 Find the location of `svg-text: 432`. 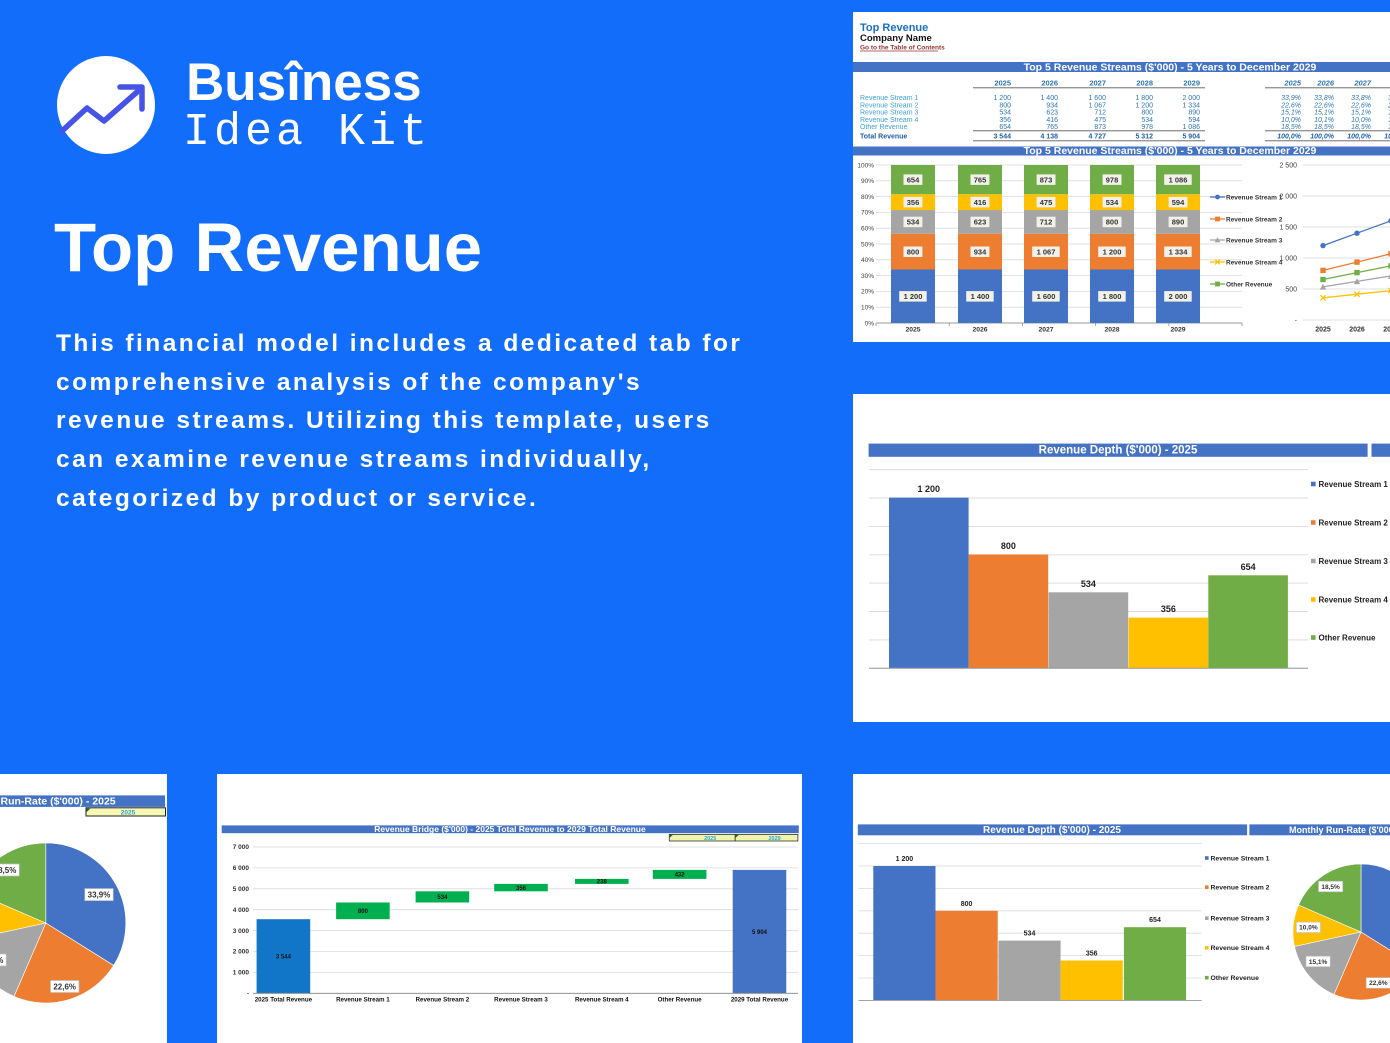

svg-text: 432 is located at coordinates (680, 876).